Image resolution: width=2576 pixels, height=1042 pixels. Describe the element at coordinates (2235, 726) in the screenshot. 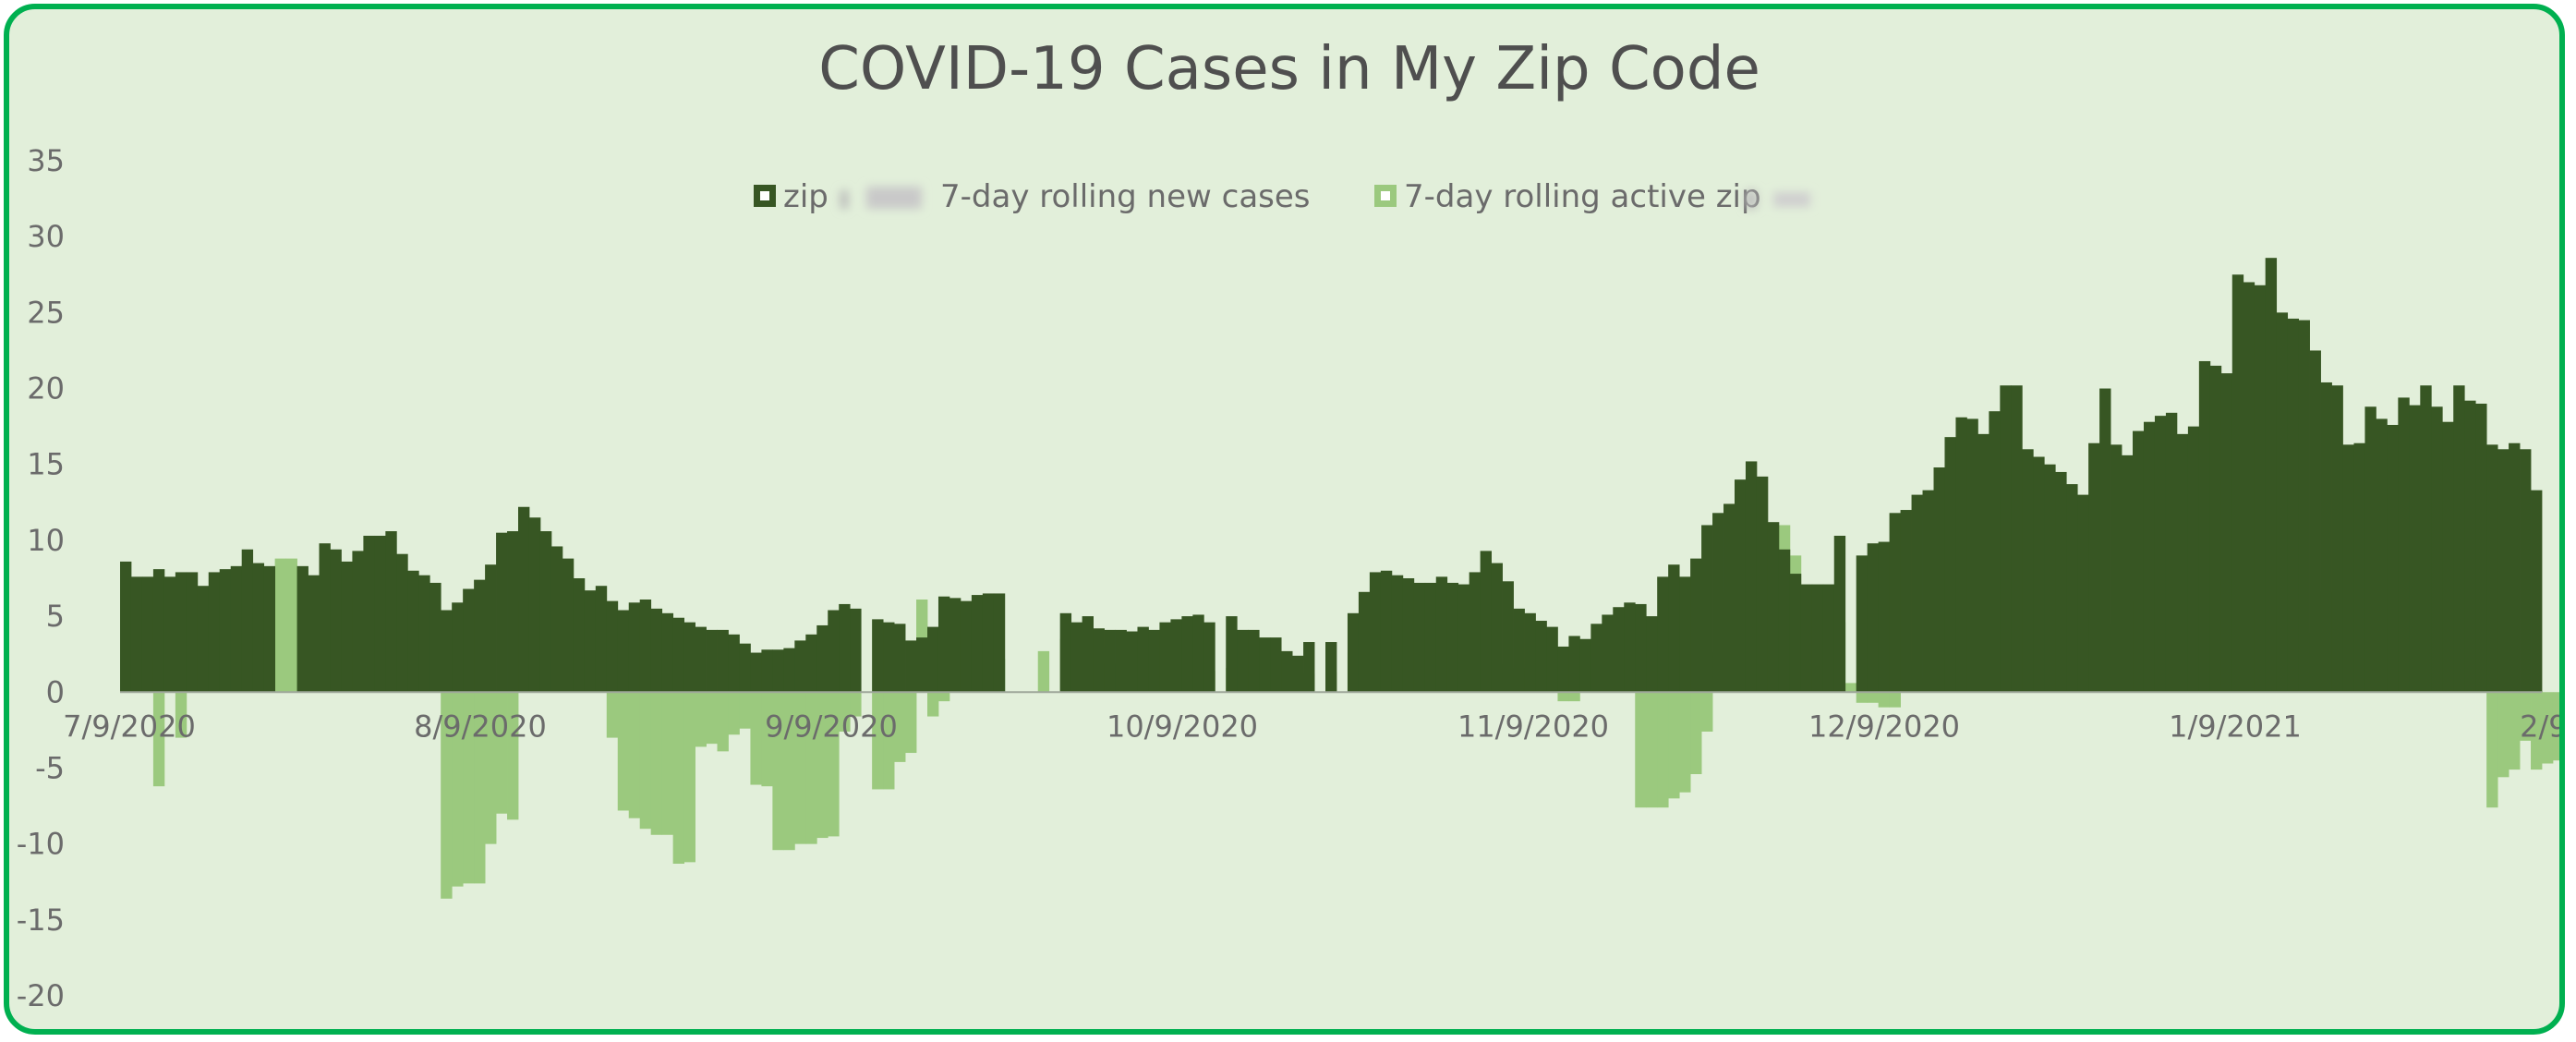

I see `x-tick-label: 1/9/2021` at that location.